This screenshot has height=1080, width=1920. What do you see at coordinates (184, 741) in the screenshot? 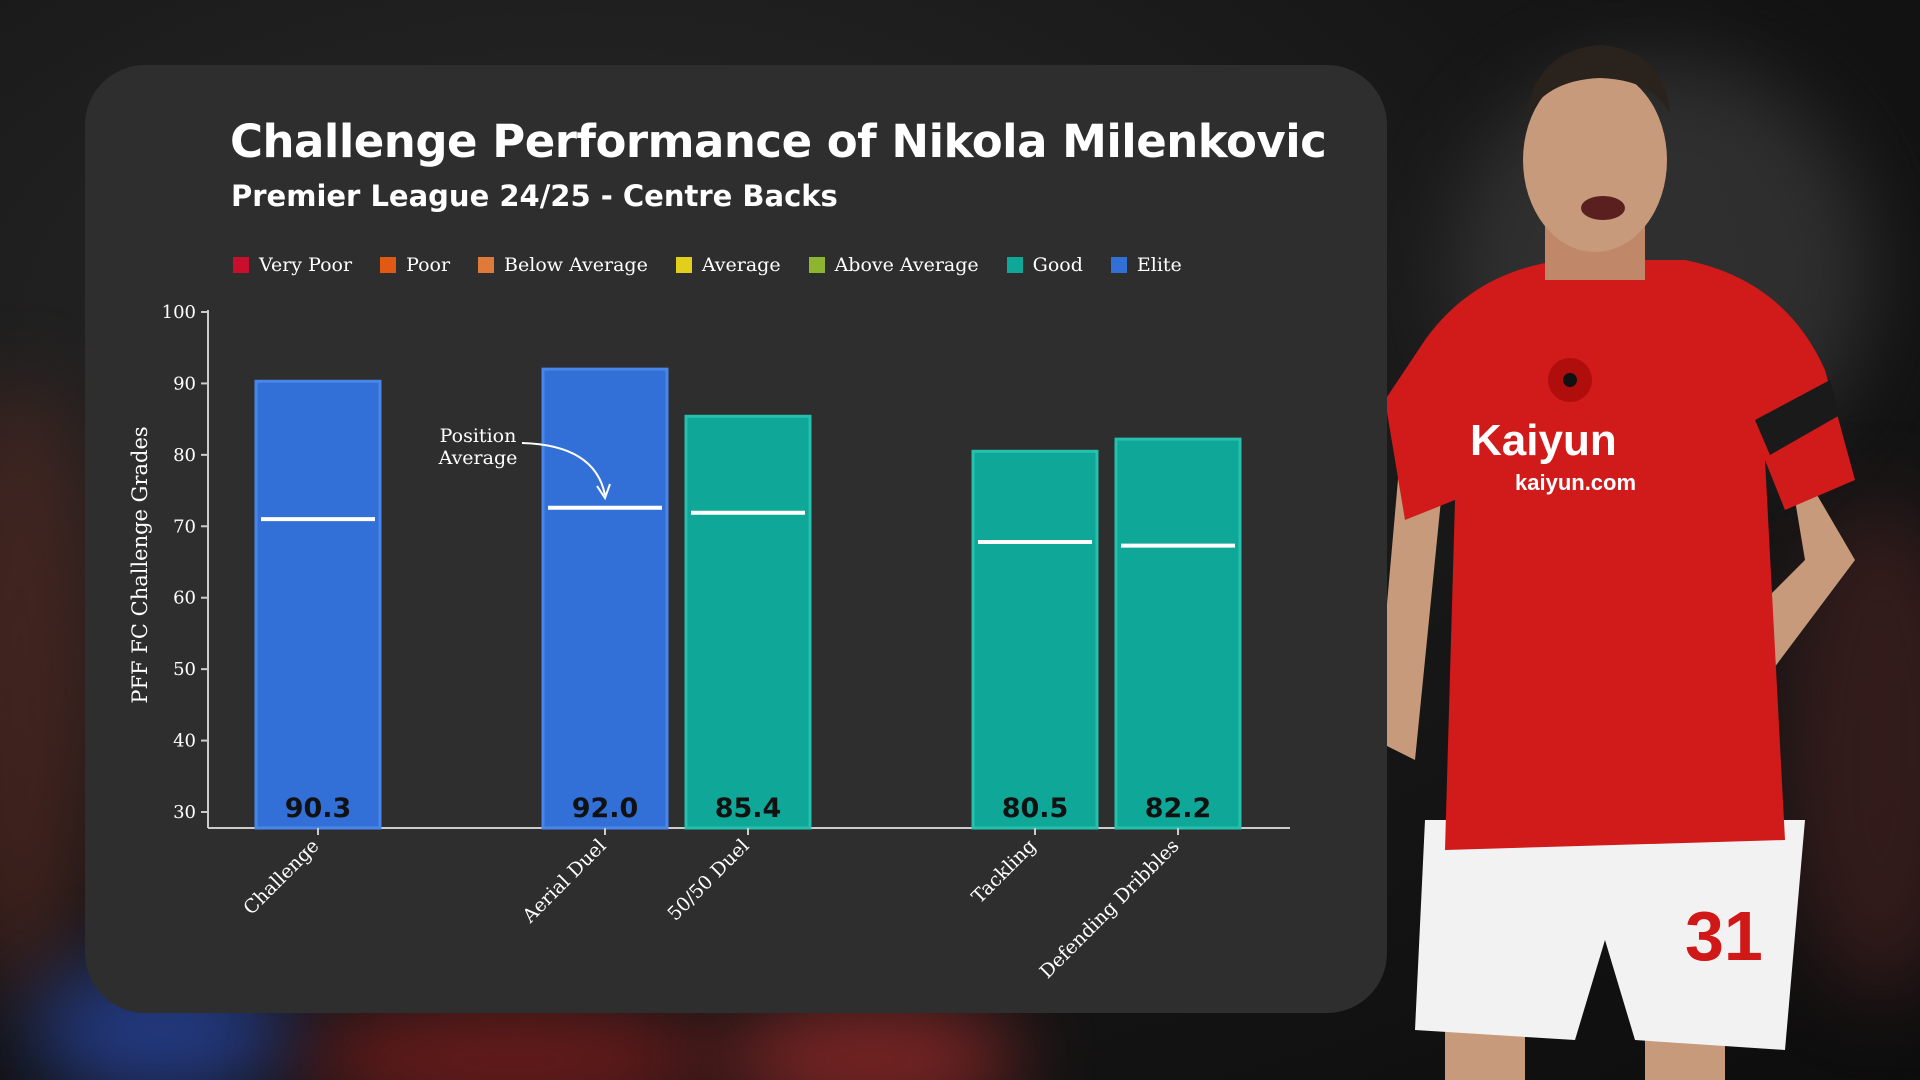
I see `y-tick-label: 40` at bounding box center [184, 741].